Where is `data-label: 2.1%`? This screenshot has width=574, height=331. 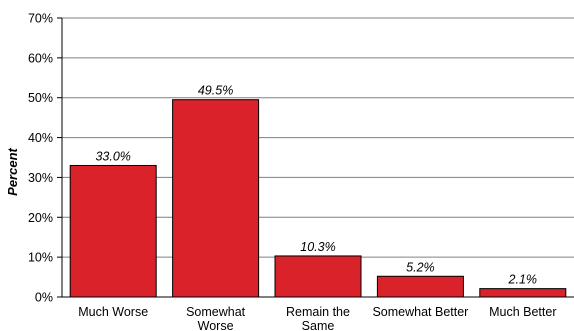
data-label: 2.1% is located at coordinates (523, 280).